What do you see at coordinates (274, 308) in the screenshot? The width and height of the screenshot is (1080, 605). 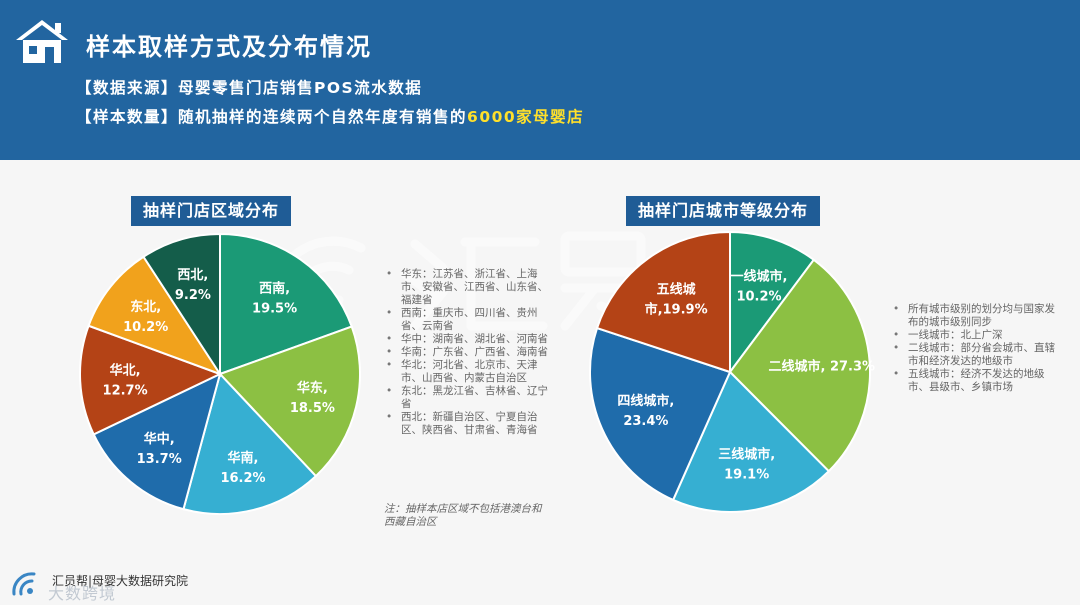 I see `region-slice-value: 19.5%` at bounding box center [274, 308].